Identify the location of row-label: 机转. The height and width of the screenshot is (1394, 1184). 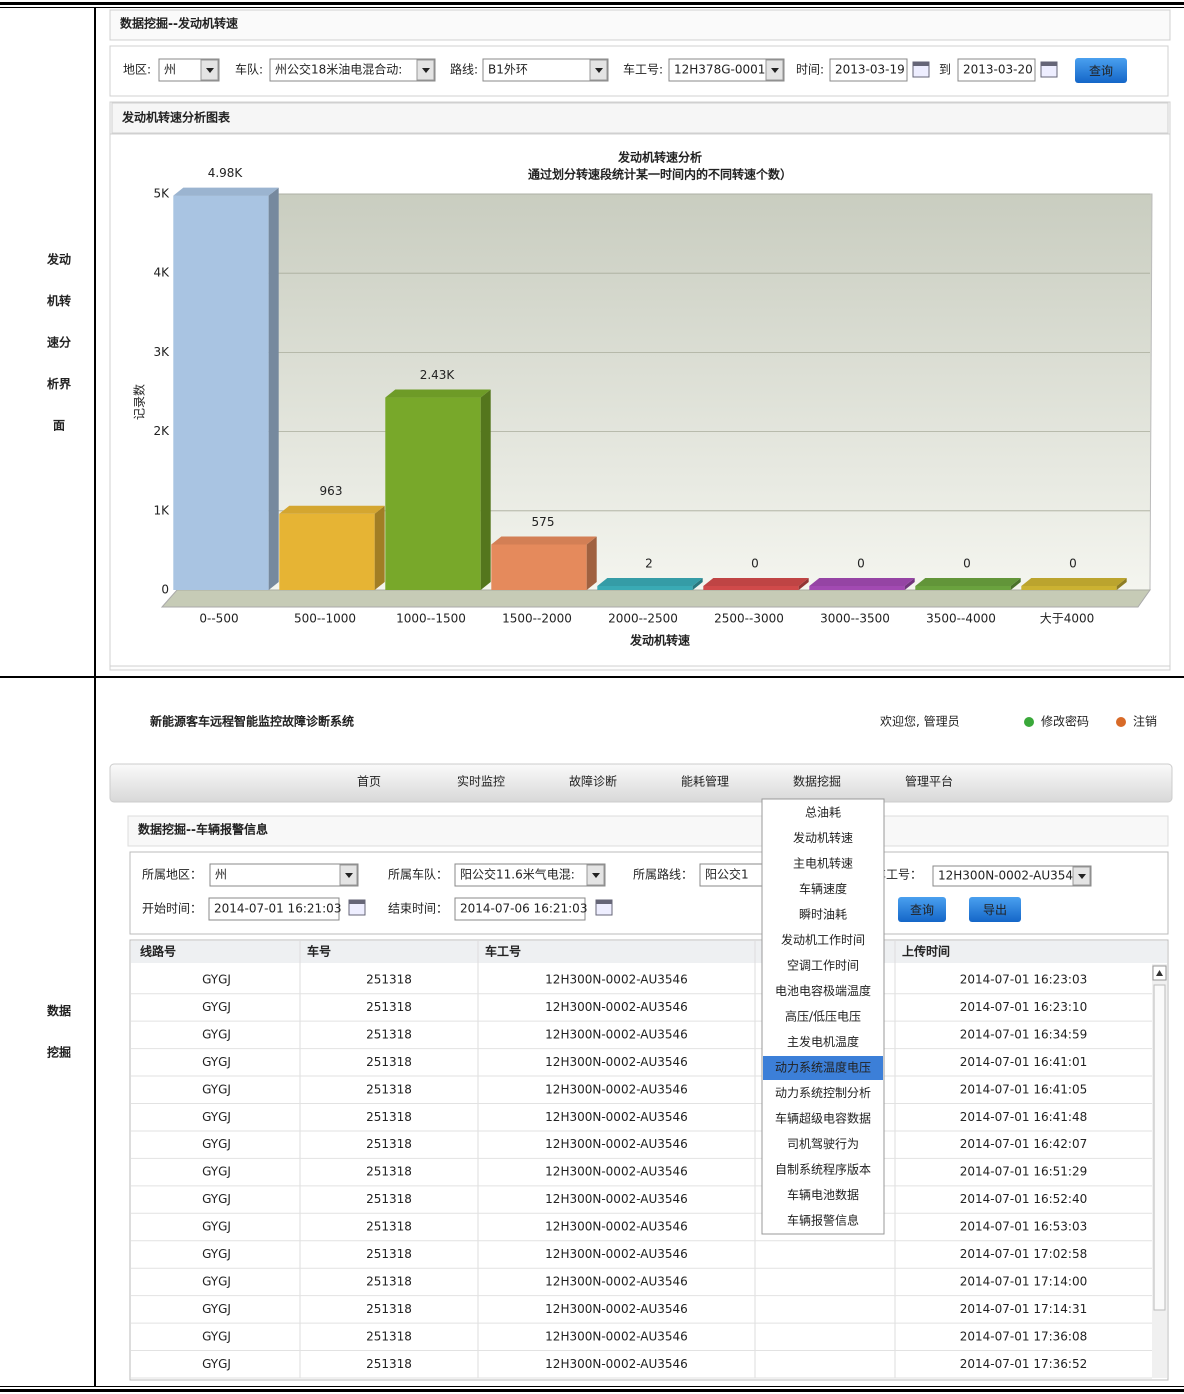
(59, 300).